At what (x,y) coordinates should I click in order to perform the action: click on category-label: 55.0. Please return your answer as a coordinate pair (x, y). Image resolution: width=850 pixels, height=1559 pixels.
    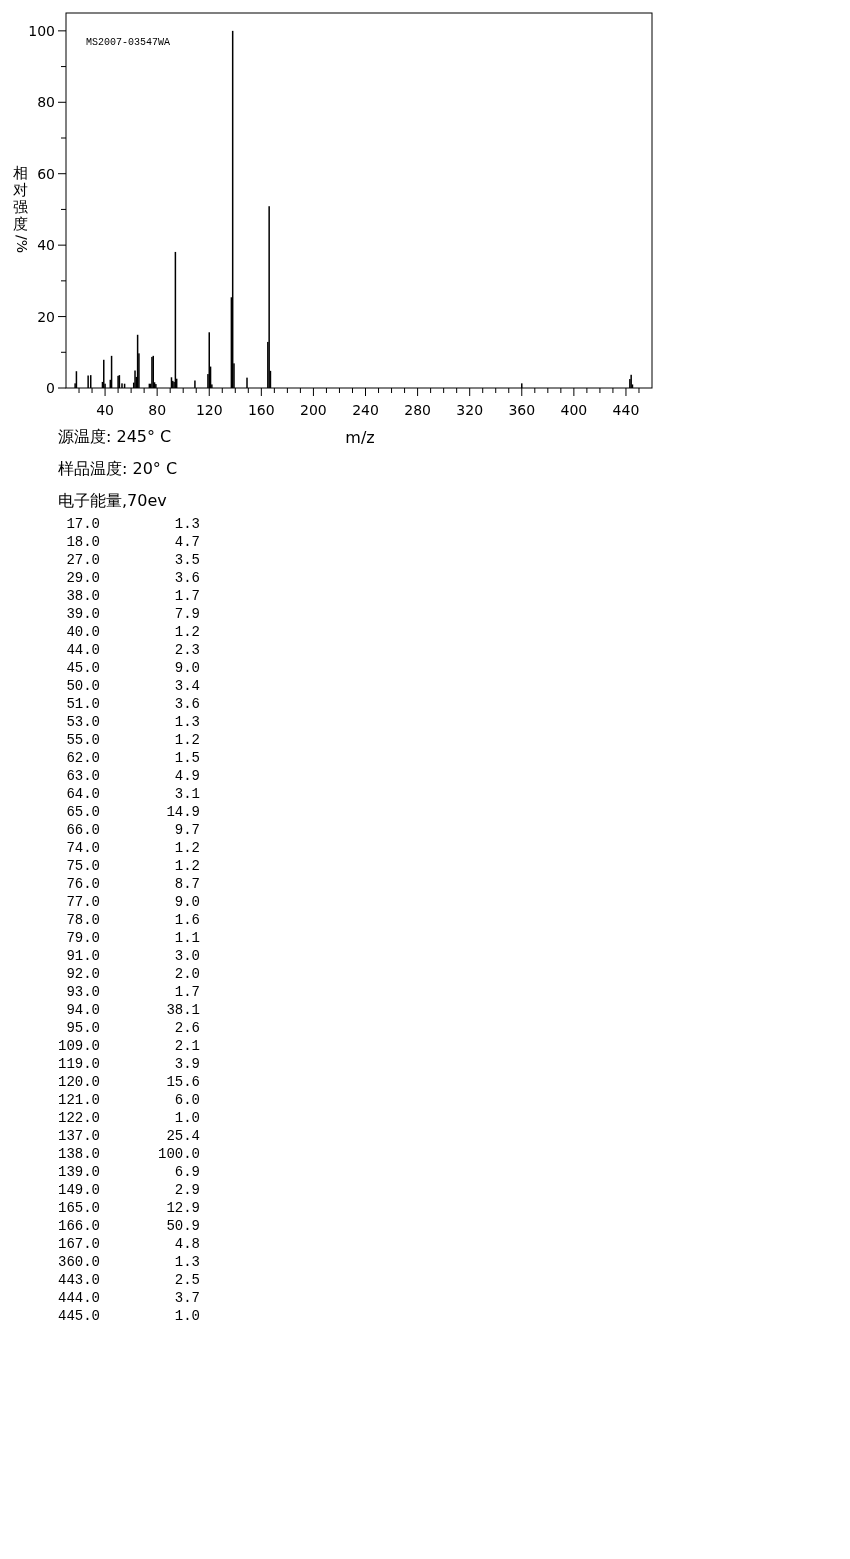
    Looking at the image, I should click on (83, 740).